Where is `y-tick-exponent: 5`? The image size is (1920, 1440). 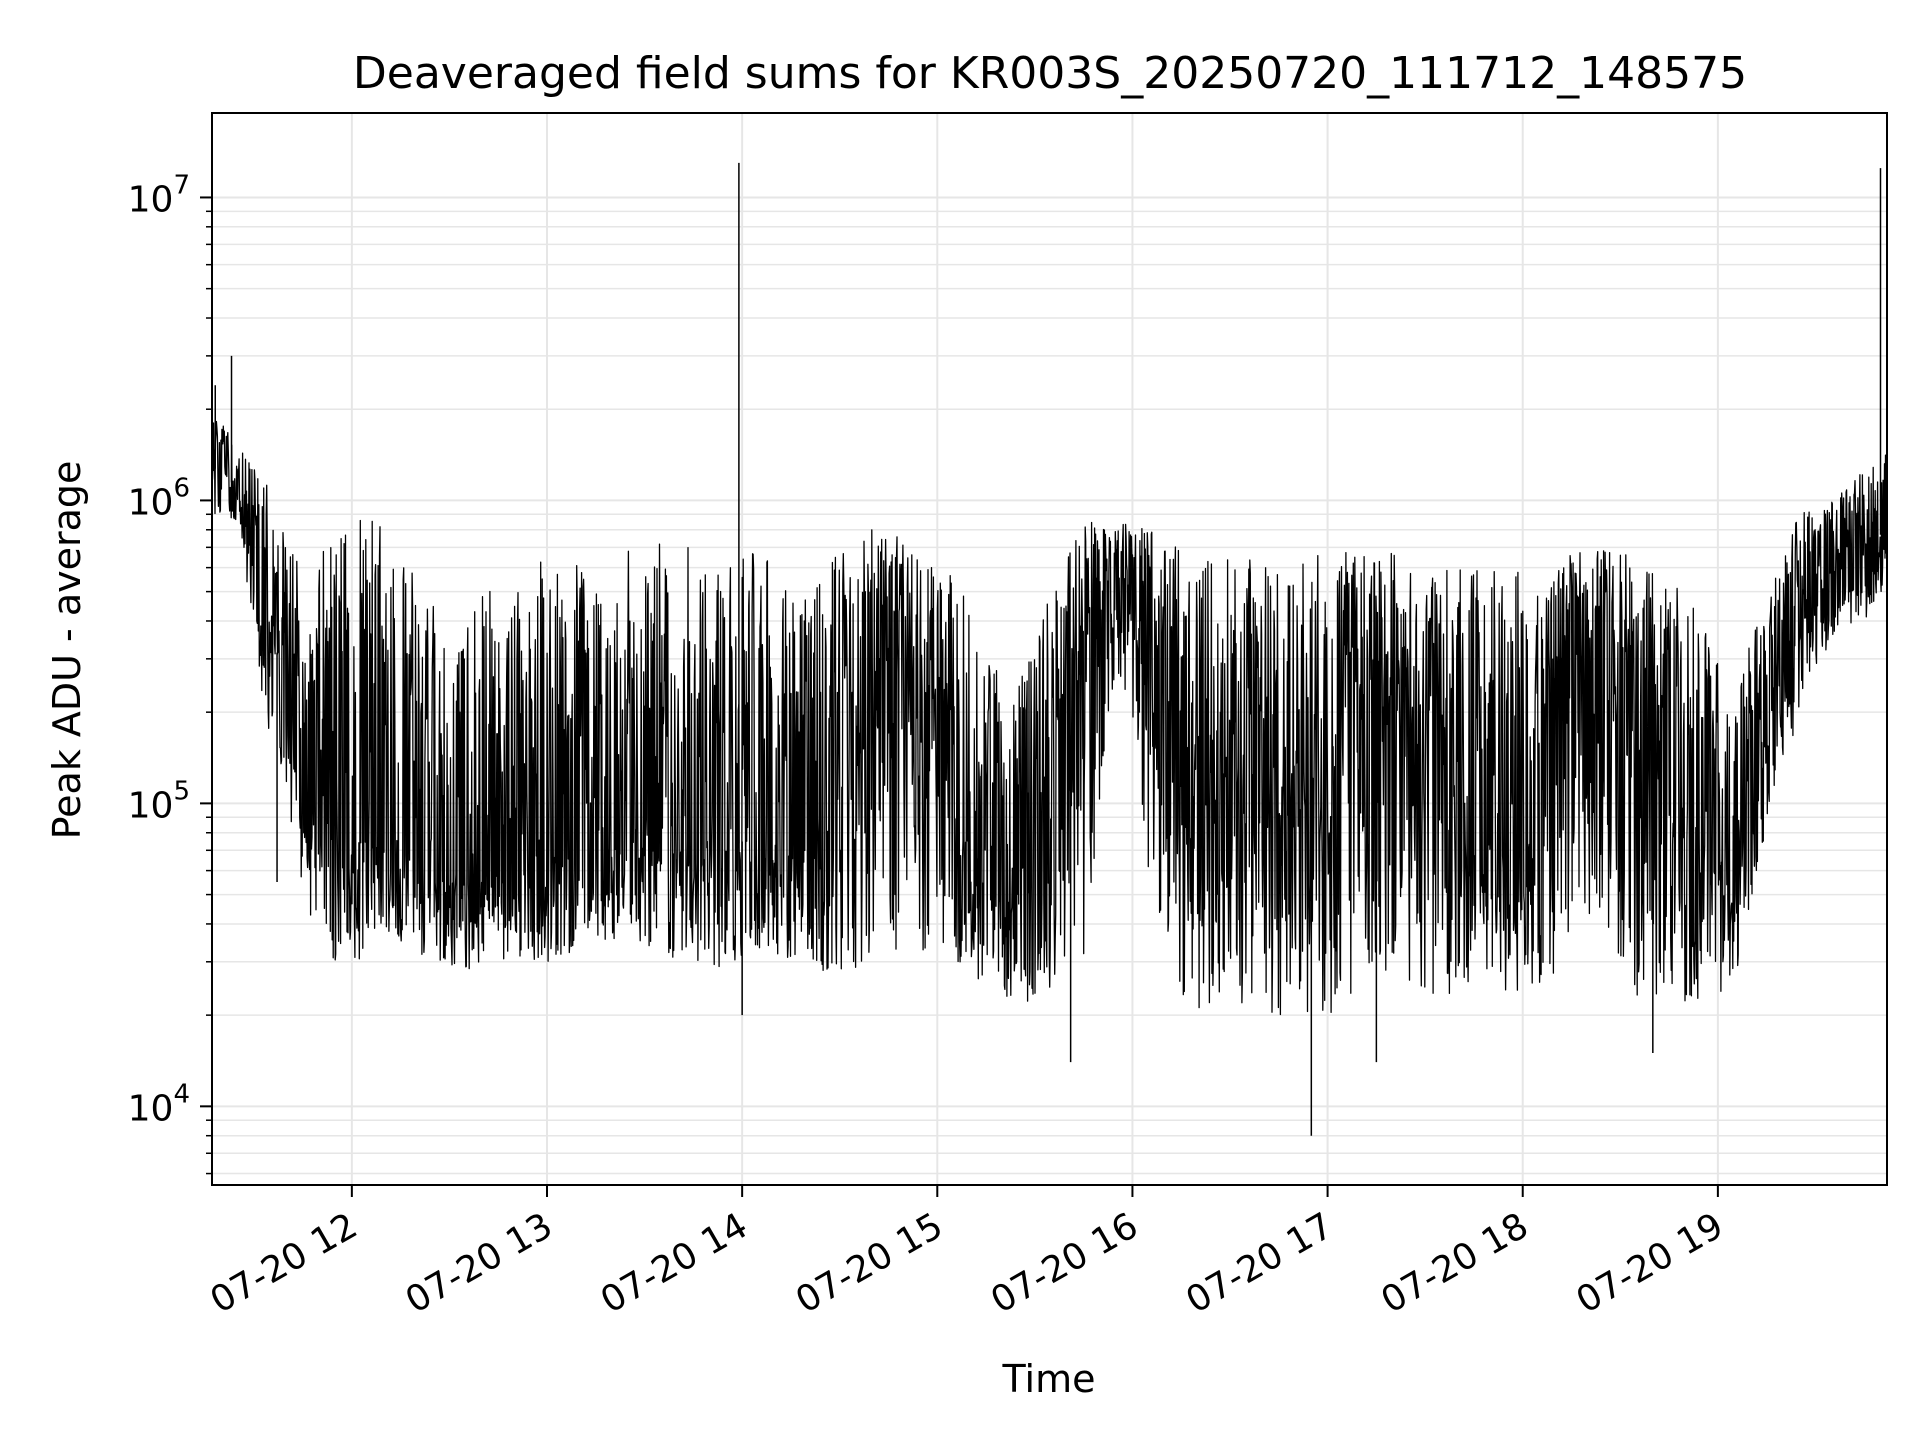
y-tick-exponent: 5 is located at coordinates (181, 791).